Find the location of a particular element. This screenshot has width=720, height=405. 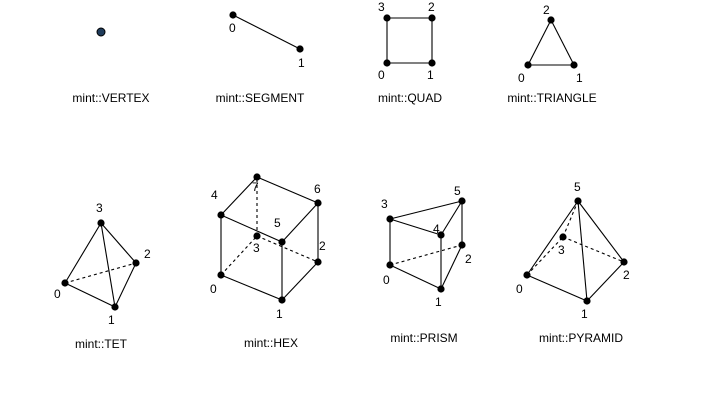

hex-vertex-label: 4 is located at coordinates (214, 195).